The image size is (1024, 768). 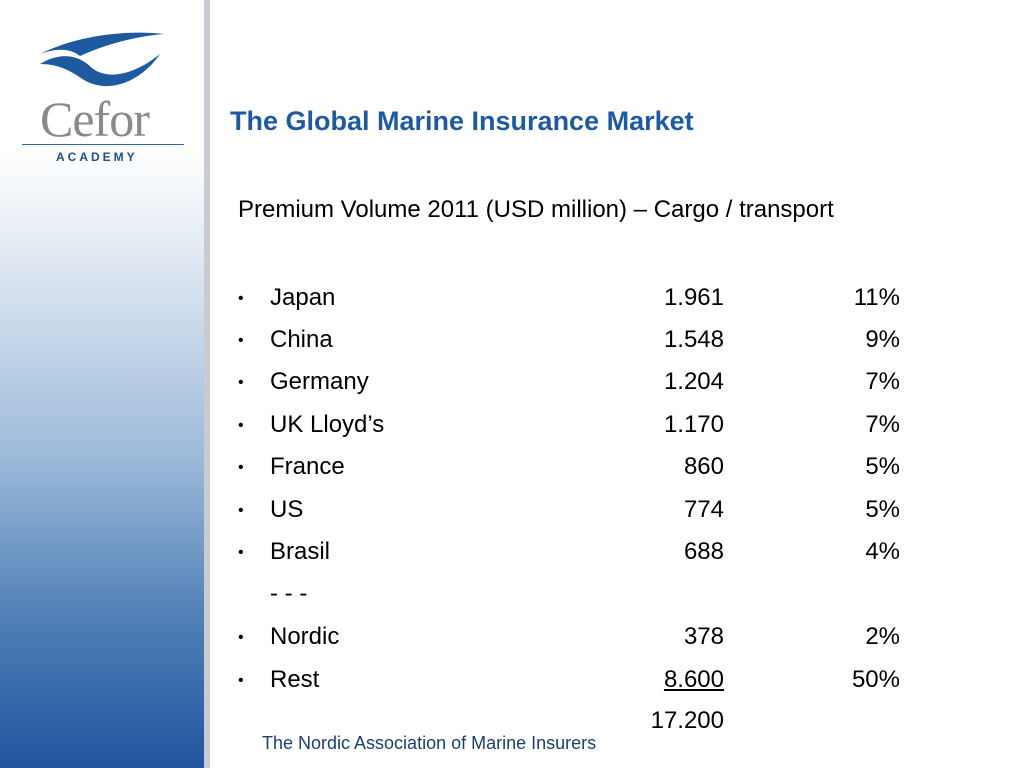 What do you see at coordinates (661, 680) in the screenshot?
I see `premium-value: 8.600` at bounding box center [661, 680].